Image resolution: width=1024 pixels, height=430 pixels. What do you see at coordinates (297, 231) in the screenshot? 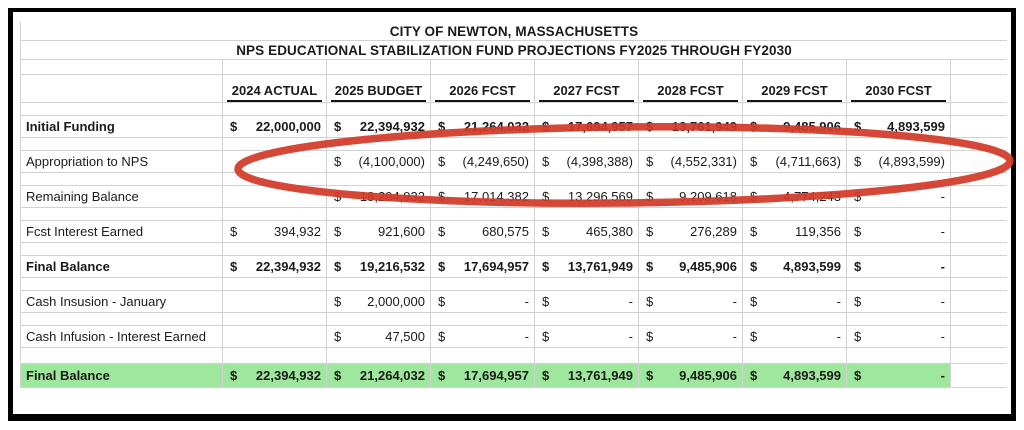
I see `cell-value: 394,932` at bounding box center [297, 231].